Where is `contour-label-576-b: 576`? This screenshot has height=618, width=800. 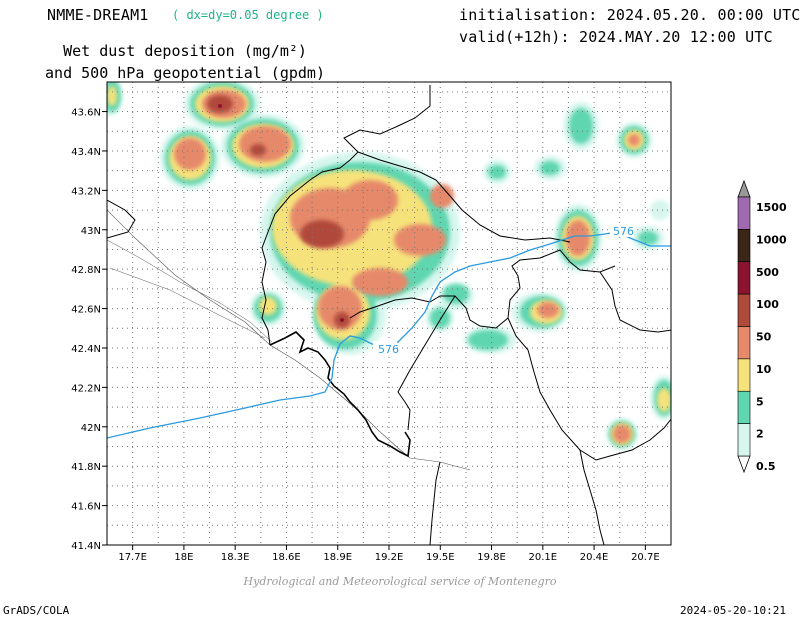
contour-label-576-b: 576 is located at coordinates (623, 231).